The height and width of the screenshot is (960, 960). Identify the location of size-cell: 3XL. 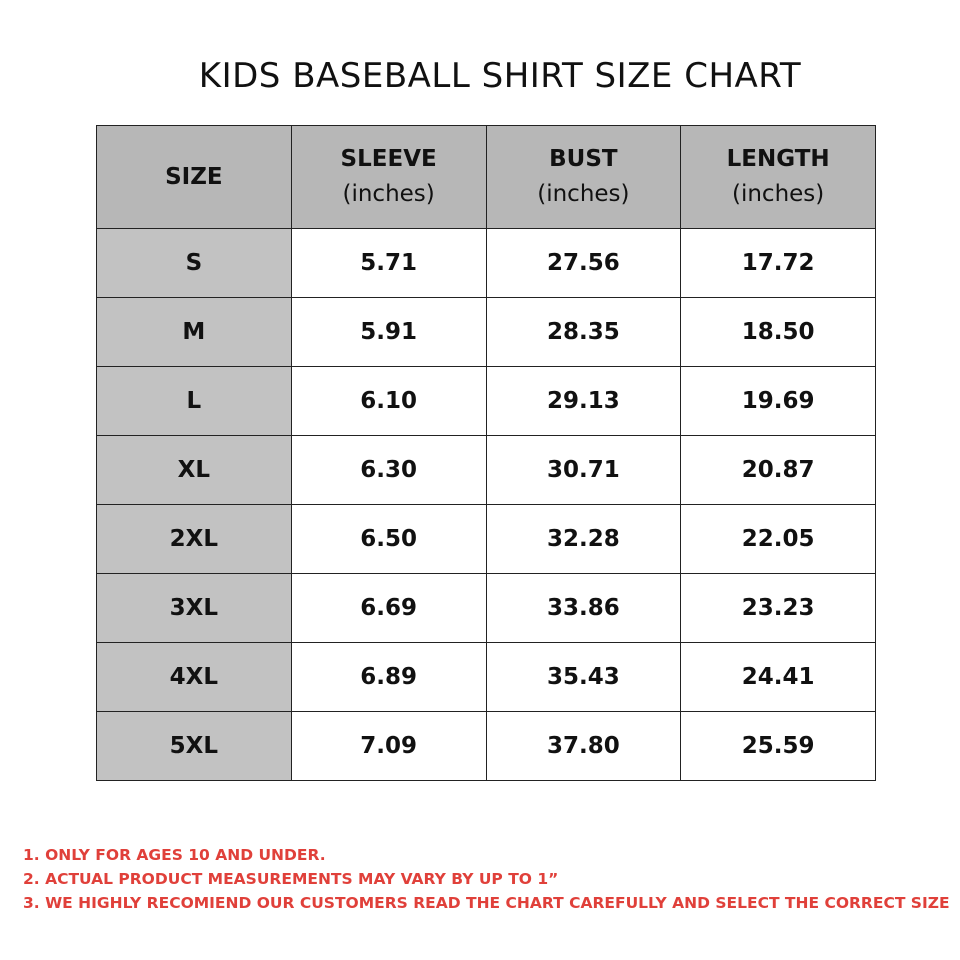
(194, 608).